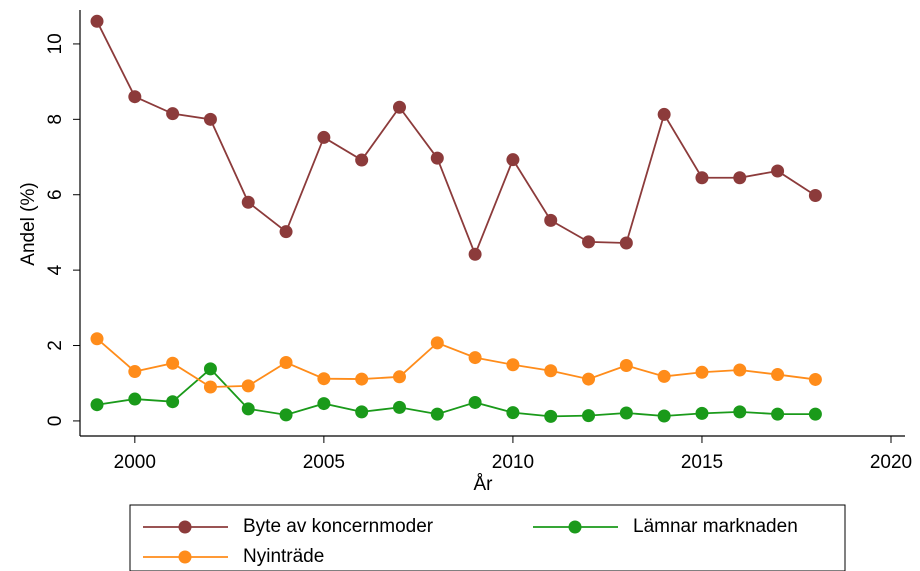 The width and height of the screenshot is (920, 571). I want to click on legend-box, so click(487, 537).